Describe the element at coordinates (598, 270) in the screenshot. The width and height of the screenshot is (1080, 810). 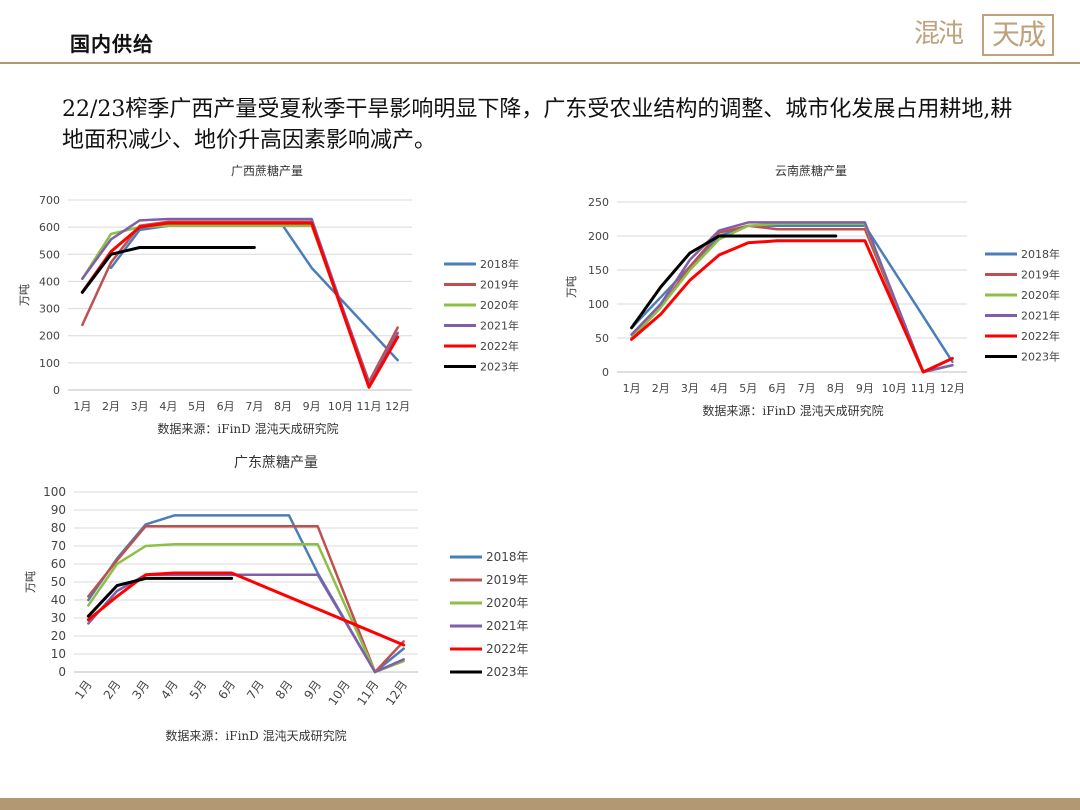
I see `y-tick-label: 150` at that location.